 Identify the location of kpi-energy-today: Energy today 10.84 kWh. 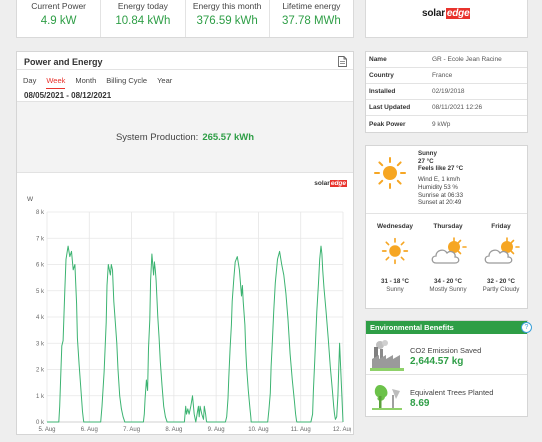
(143, 18).